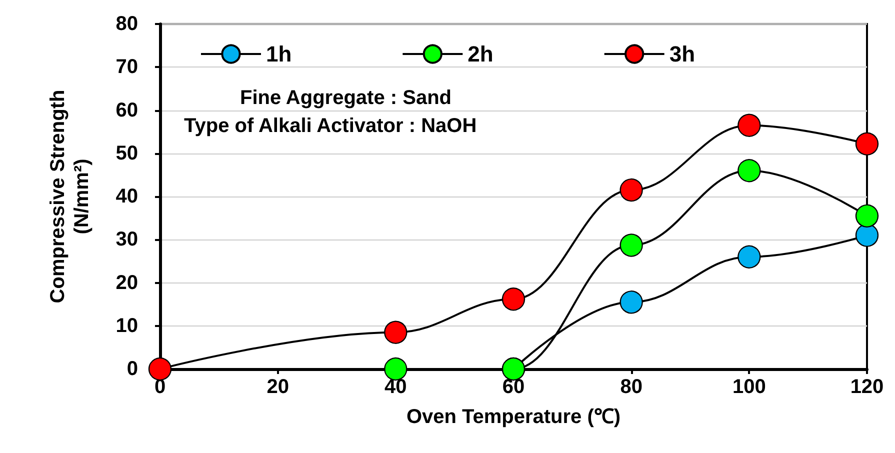 The width and height of the screenshot is (895, 453). Describe the element at coordinates (127, 110) in the screenshot. I see `y-tick-label: 60` at that location.